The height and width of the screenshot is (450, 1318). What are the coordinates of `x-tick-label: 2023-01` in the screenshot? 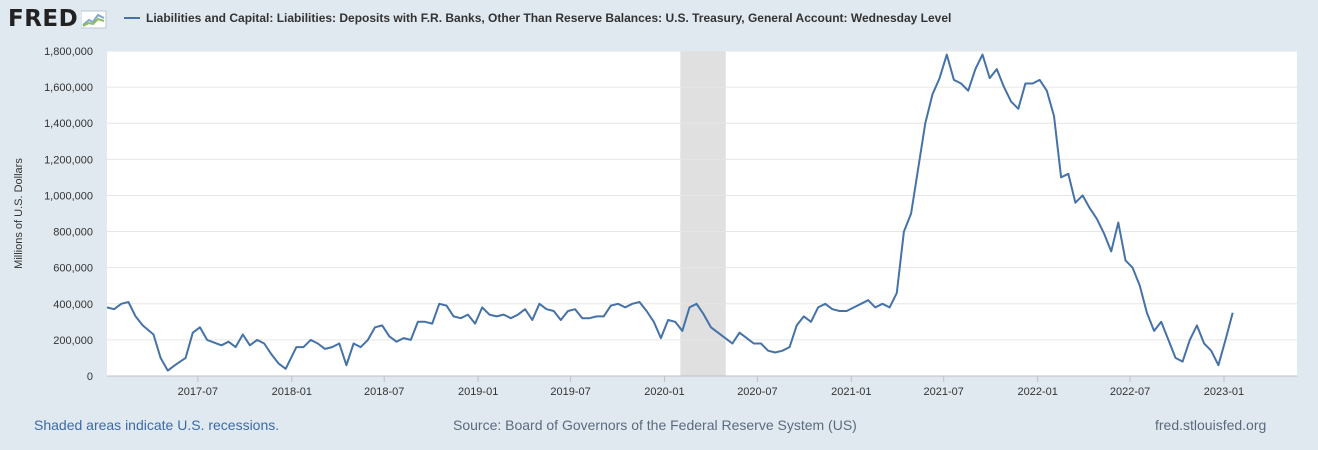 It's located at (1224, 392).